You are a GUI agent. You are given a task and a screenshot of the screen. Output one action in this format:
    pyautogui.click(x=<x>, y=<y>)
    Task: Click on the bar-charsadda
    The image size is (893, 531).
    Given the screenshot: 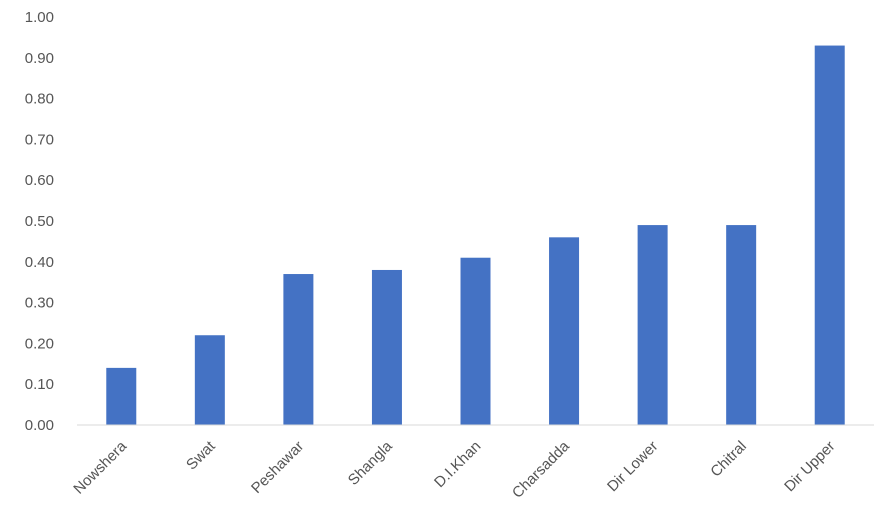 What is the action you would take?
    pyautogui.click(x=564, y=331)
    